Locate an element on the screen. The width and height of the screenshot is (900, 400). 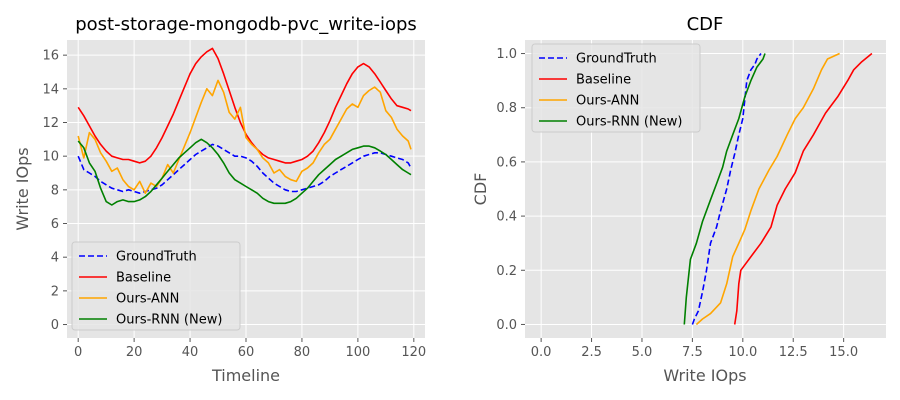
right-x-axis-label: Write IOps is located at coordinates (704, 375).